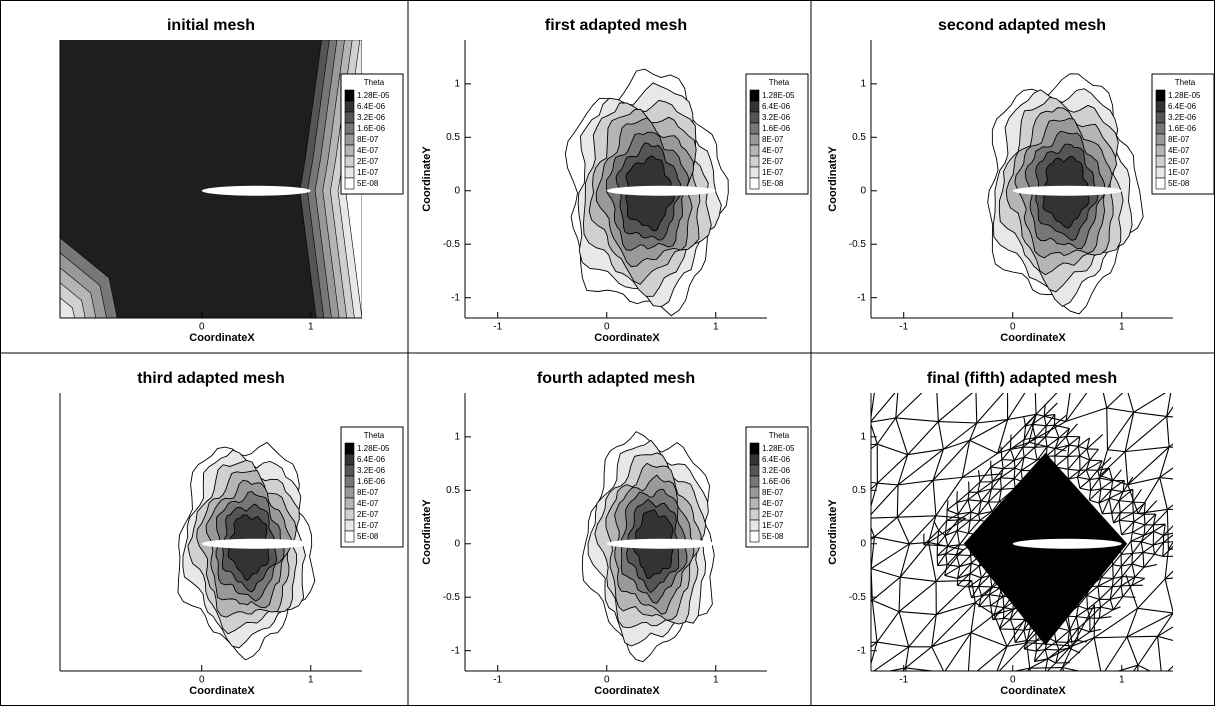 Image resolution: width=1215 pixels, height=706 pixels. I want to click on y-tick-label: 0, so click(457, 543).